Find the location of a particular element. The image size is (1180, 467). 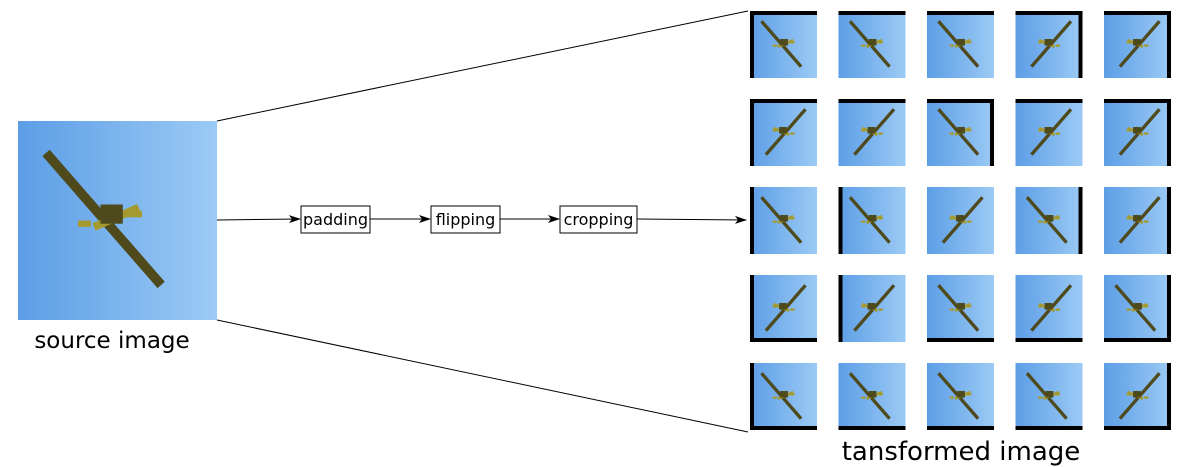

step-flipping-label: flipping is located at coordinates (466, 219).